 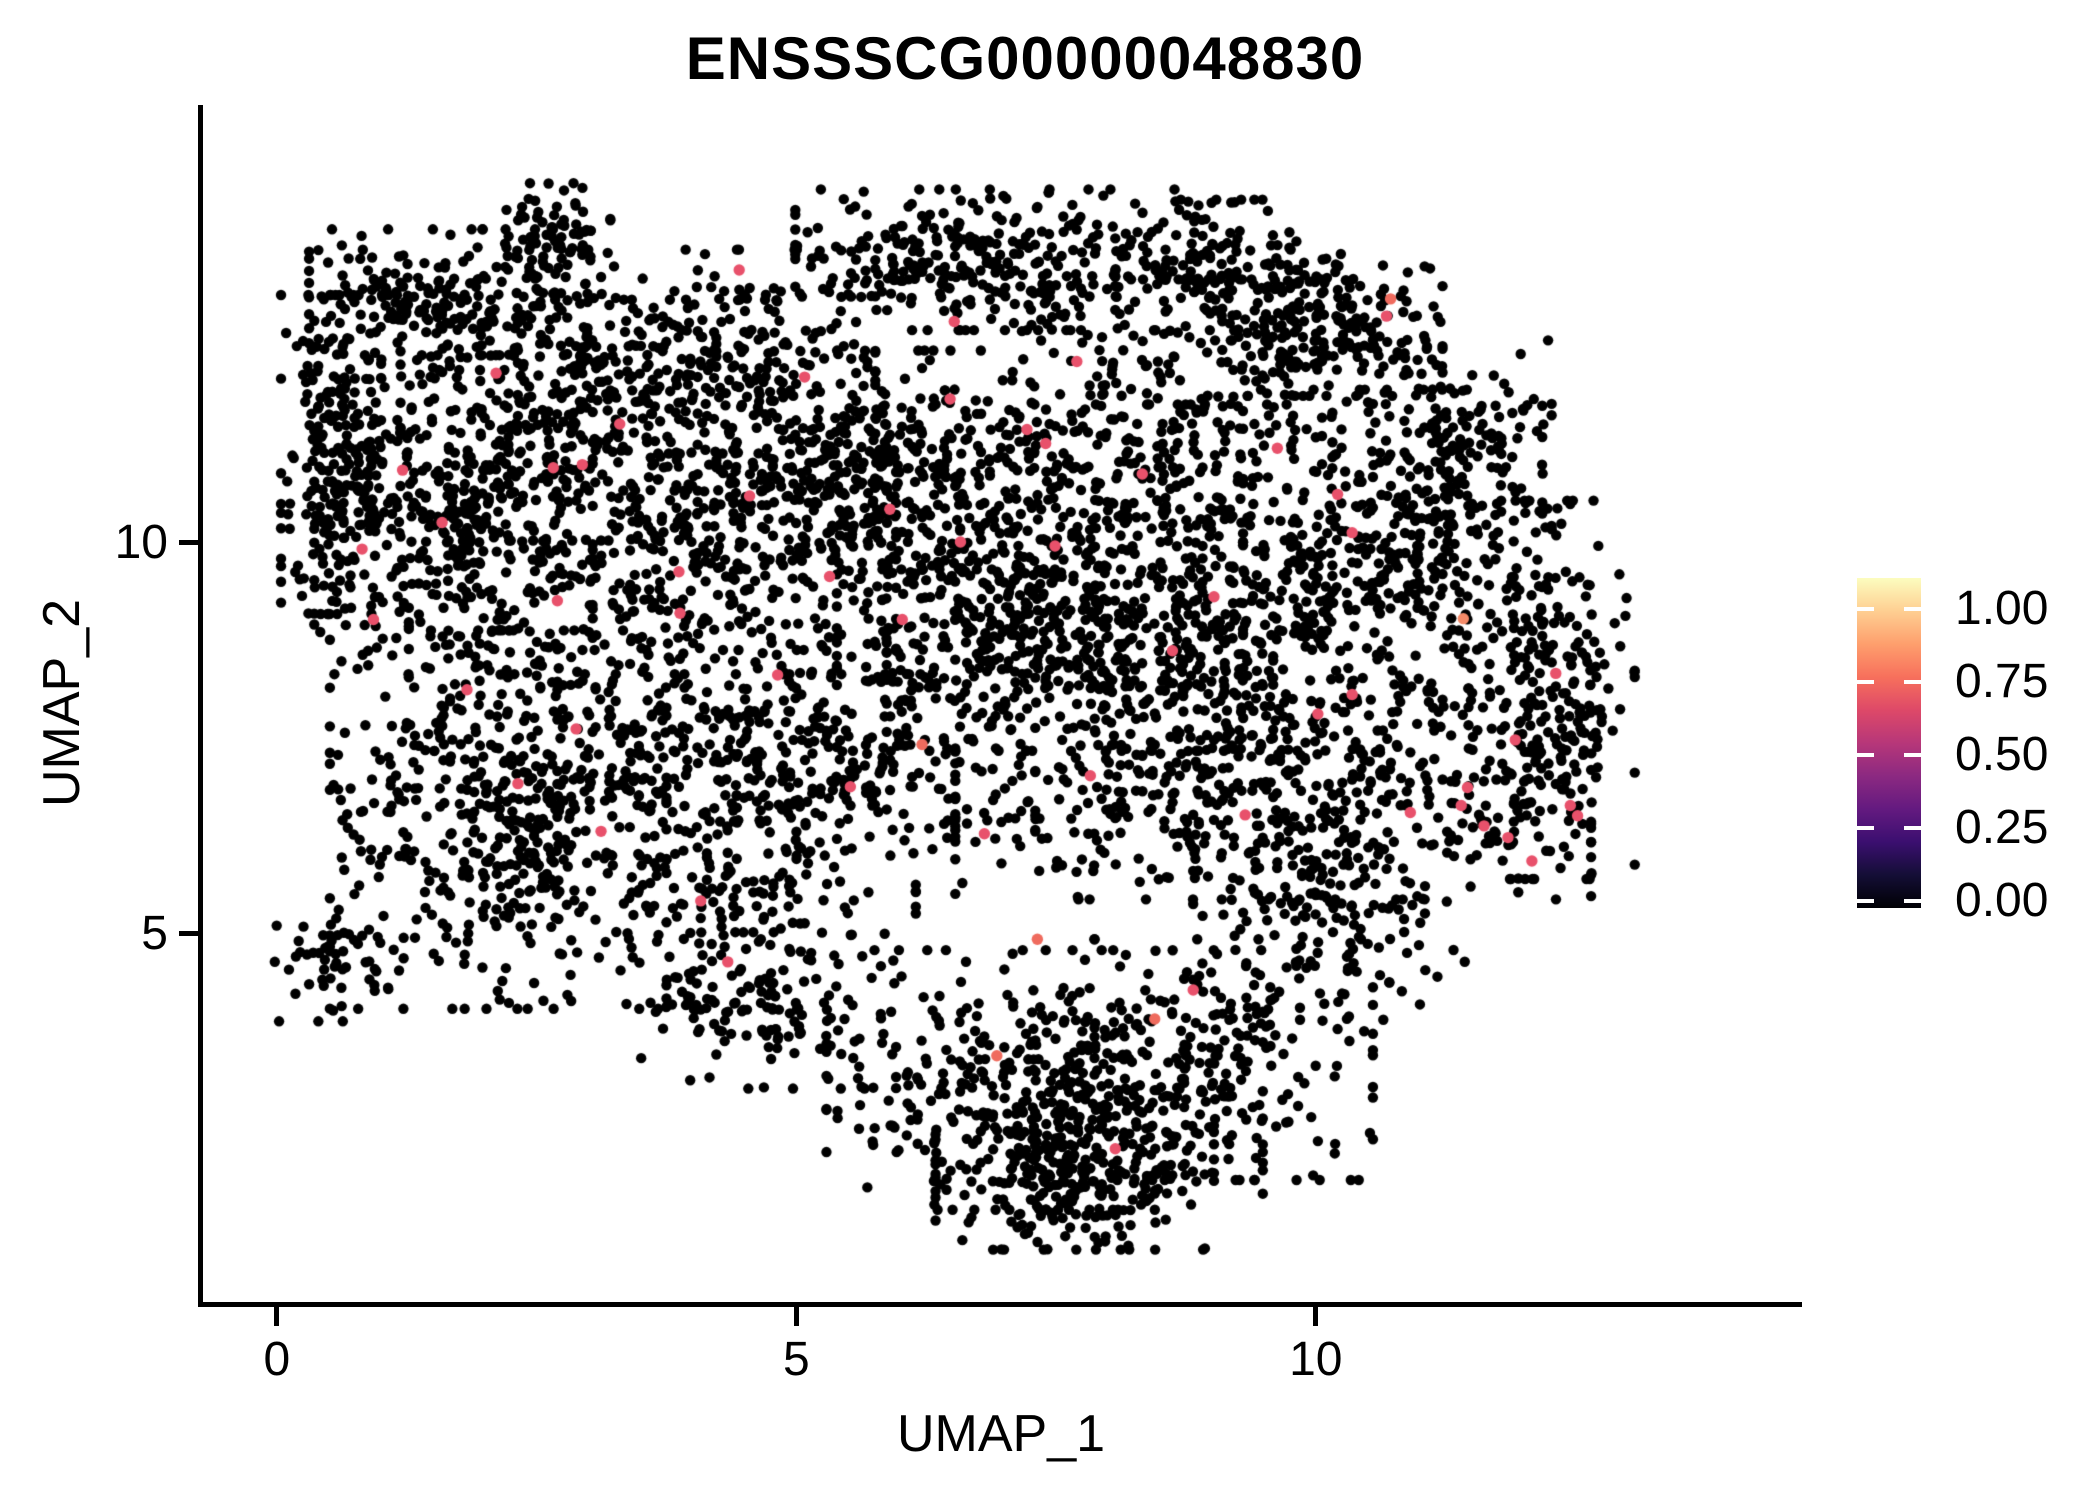 What do you see at coordinates (2002, 827) in the screenshot?
I see `colorbar-tick-label: 0.25` at bounding box center [2002, 827].